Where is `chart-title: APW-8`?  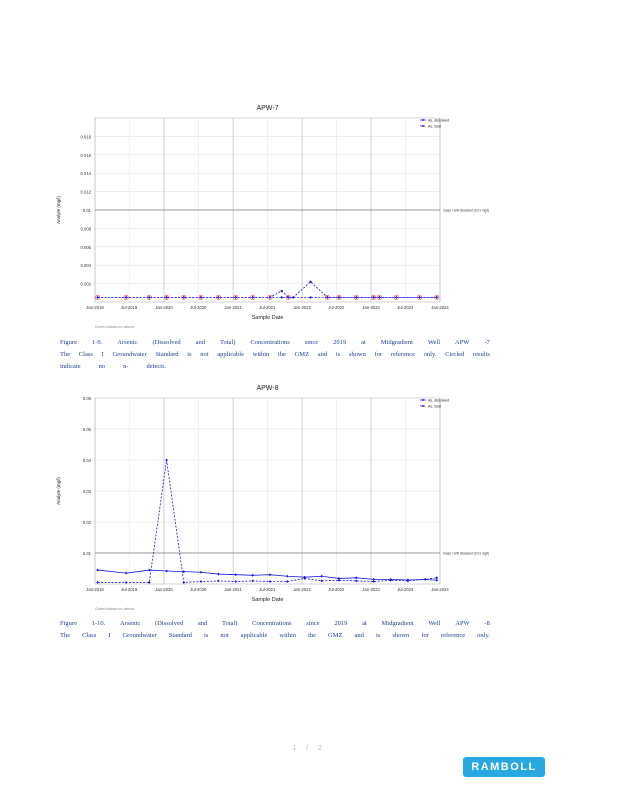
chart-title: APW-8 is located at coordinates (267, 388).